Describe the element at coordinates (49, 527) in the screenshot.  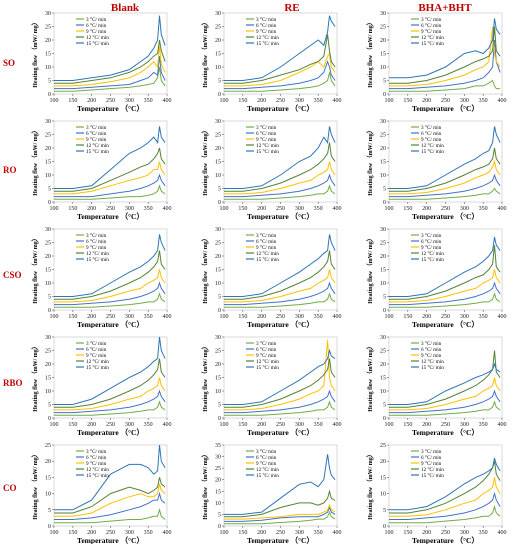
I see `y-tick-label: 0` at that location.